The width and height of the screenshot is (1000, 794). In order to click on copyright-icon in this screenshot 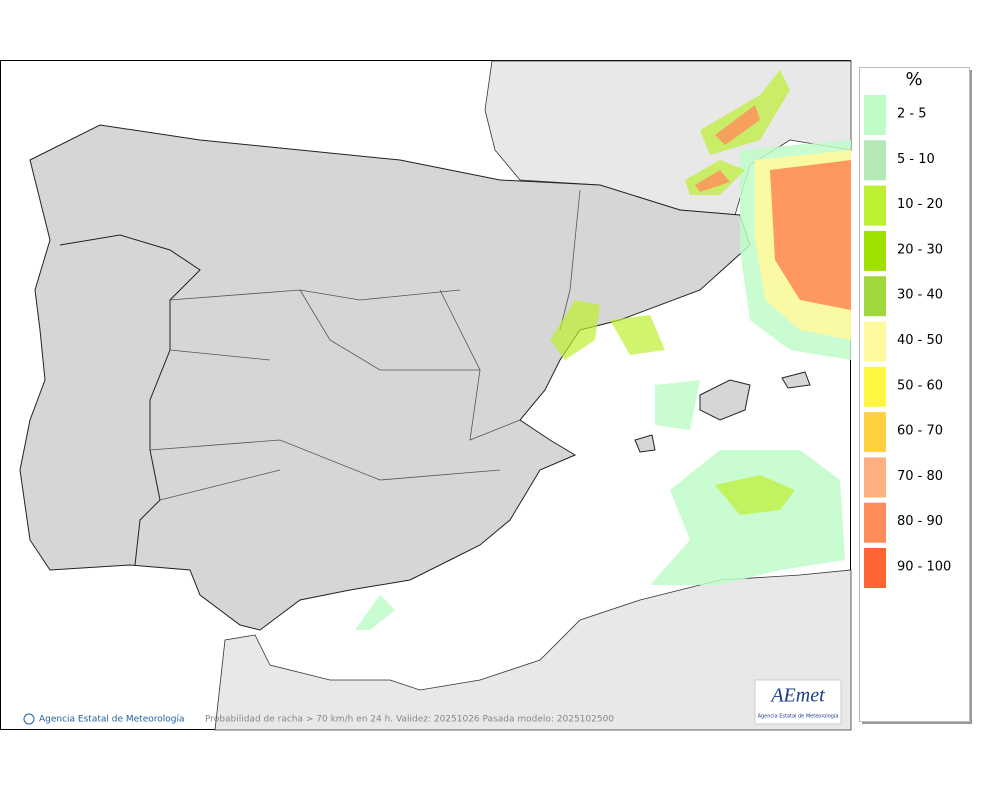, I will do `click(29, 719)`.